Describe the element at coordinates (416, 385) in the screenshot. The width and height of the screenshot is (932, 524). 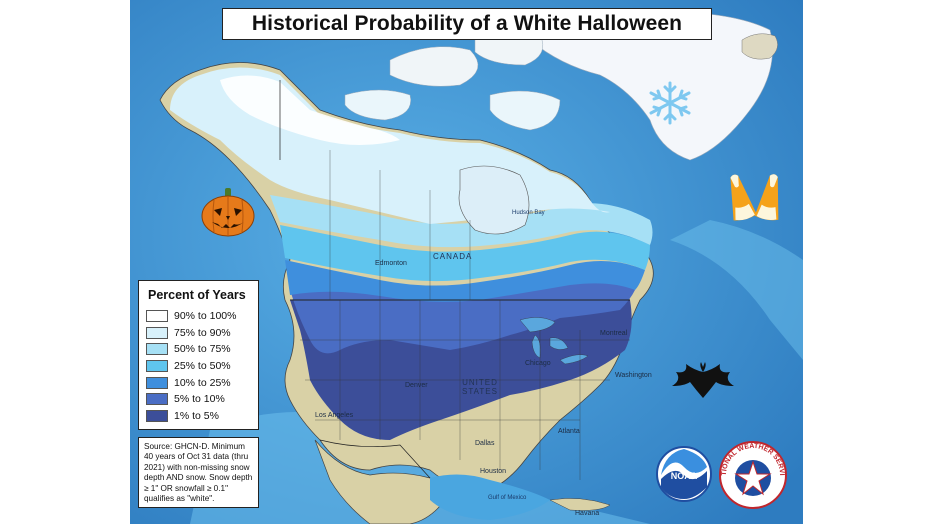
I see `label-denver: Denver` at that location.